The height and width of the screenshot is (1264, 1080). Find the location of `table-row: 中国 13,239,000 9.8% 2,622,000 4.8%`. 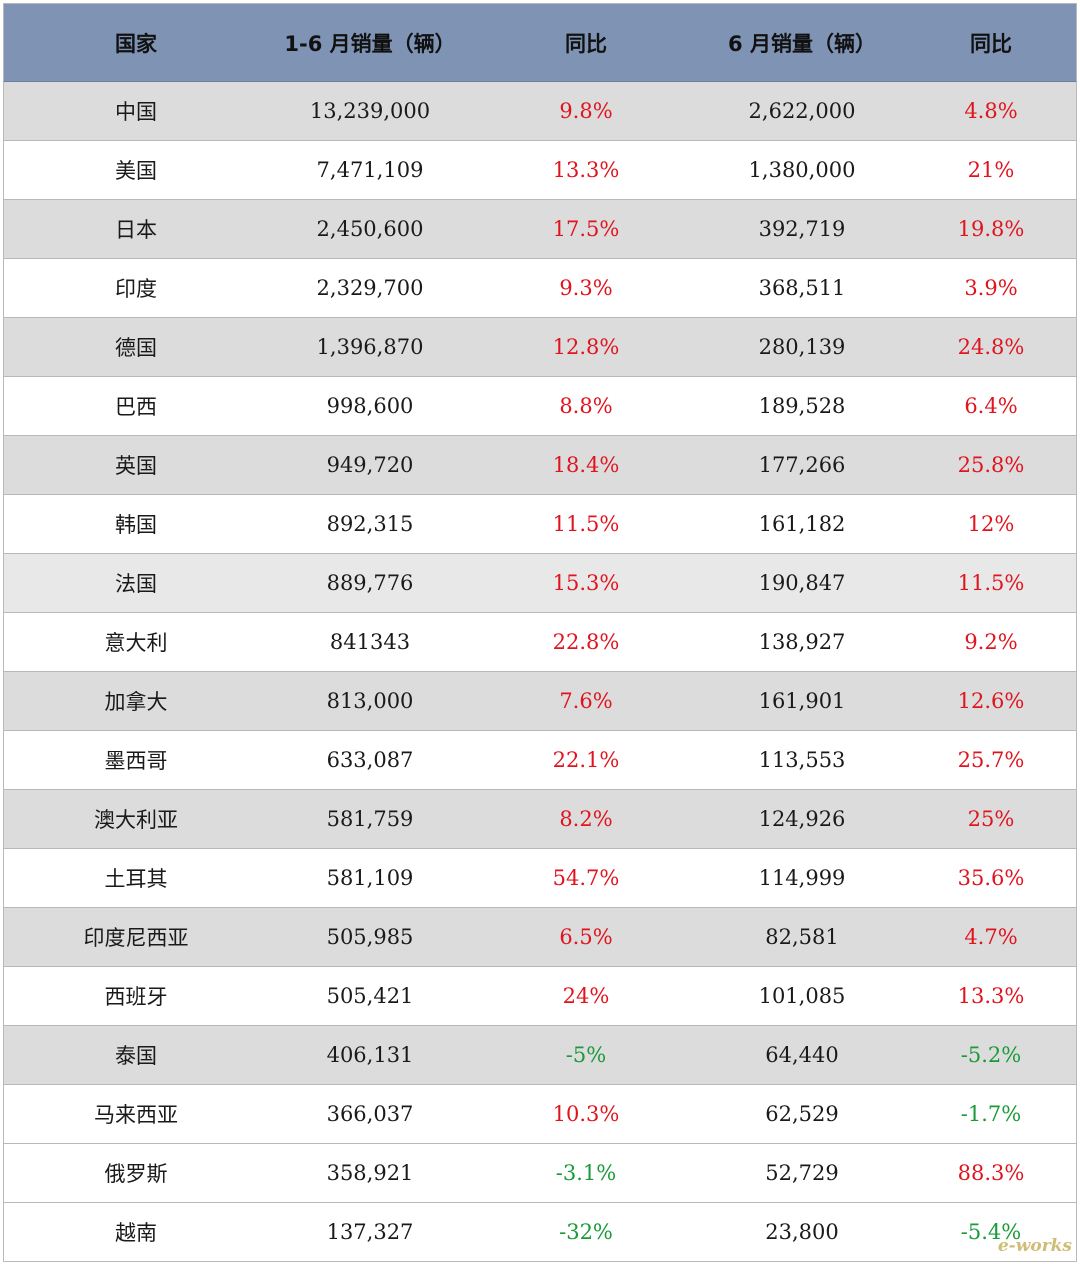

table-row: 中国 13,239,000 9.8% 2,622,000 4.8% is located at coordinates (540, 111).